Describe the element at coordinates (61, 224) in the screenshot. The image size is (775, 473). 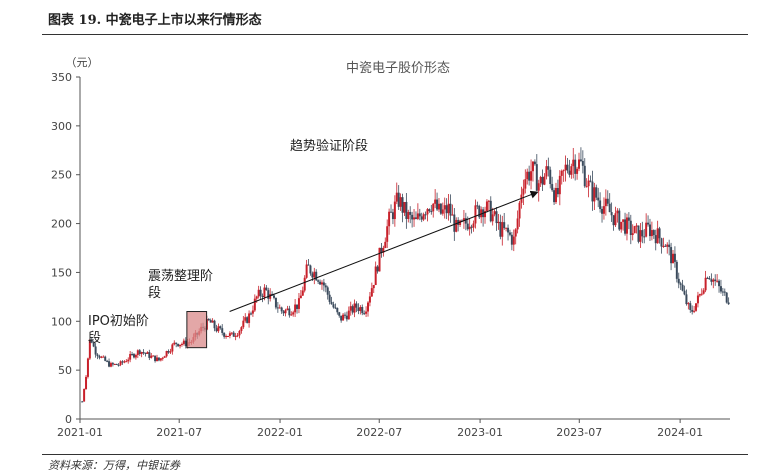
I see `y-tick-label: 200` at that location.